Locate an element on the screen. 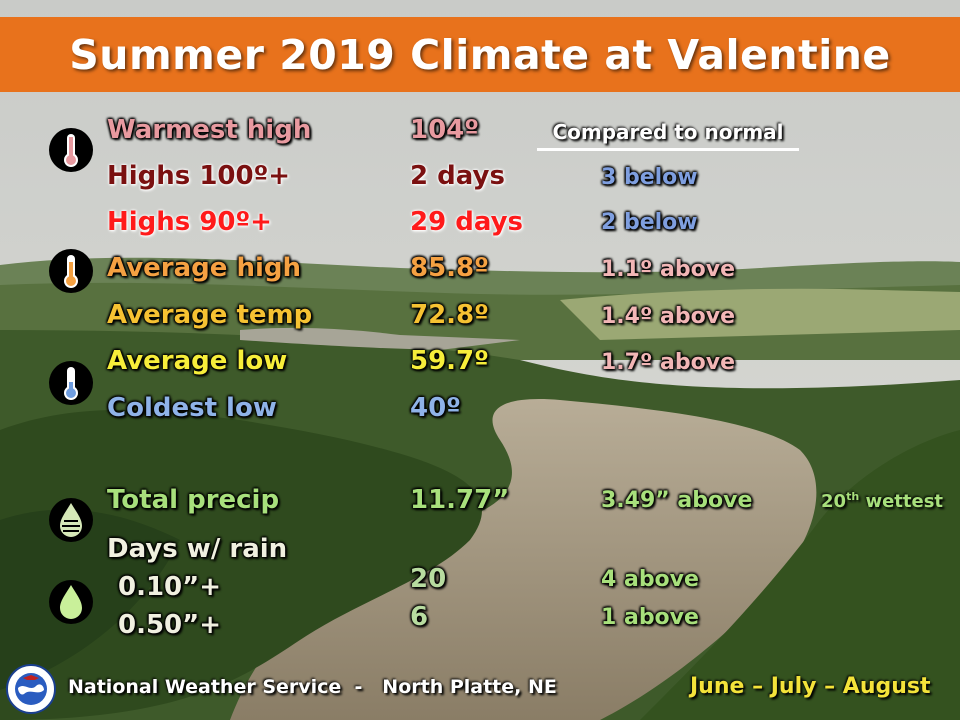 This screenshot has width=960, height=720. value-average-temp: 72.8º is located at coordinates (449, 315).